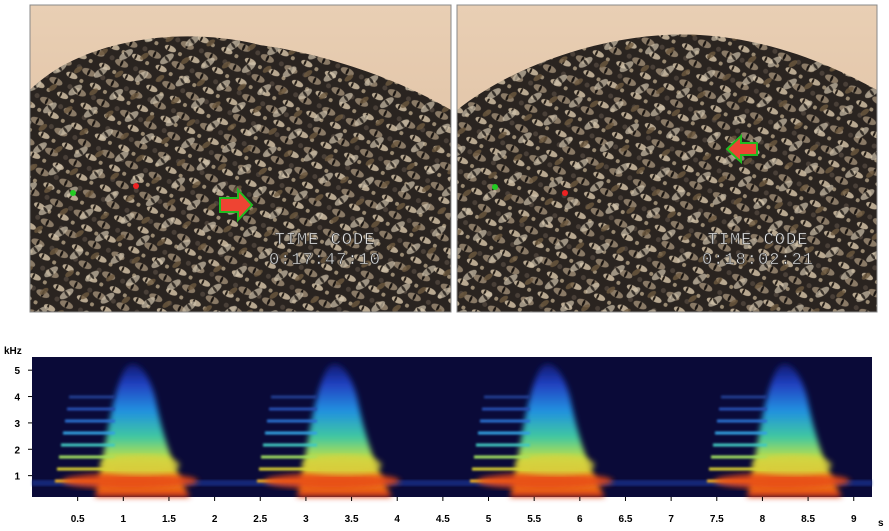 This screenshot has height=531, width=889. What do you see at coordinates (17, 477) in the screenshot?
I see `y-tick-label: 1` at bounding box center [17, 477].